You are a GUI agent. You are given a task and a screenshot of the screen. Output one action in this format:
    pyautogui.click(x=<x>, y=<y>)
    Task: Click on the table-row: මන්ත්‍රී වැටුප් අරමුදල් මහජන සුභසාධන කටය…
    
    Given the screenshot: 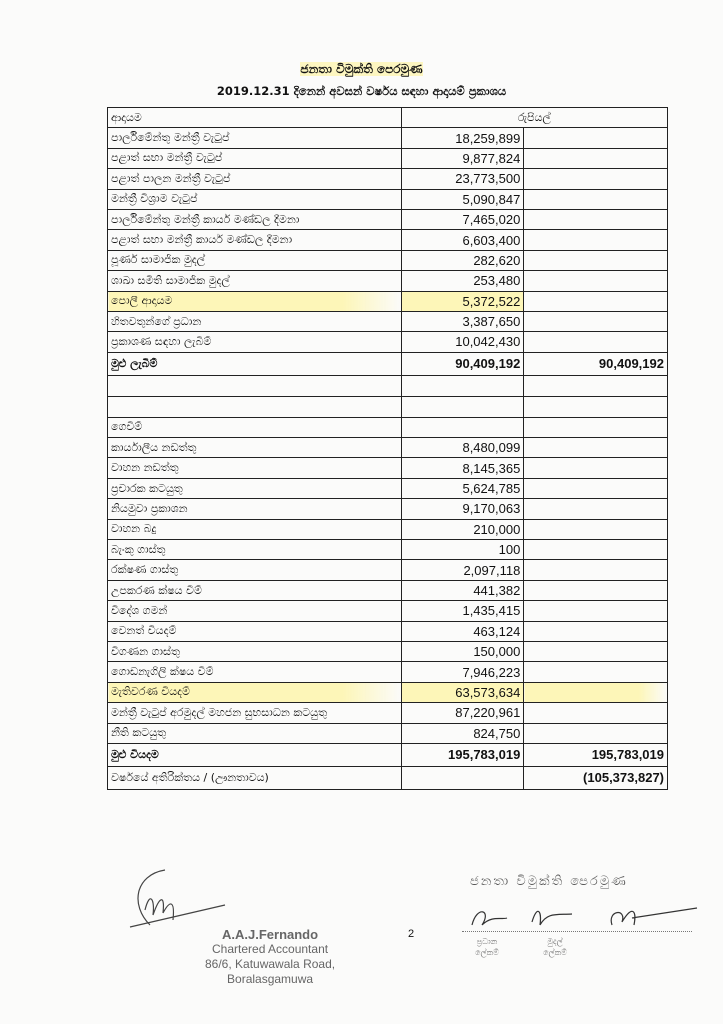 What is the action you would take?
    pyautogui.click(x=387, y=713)
    